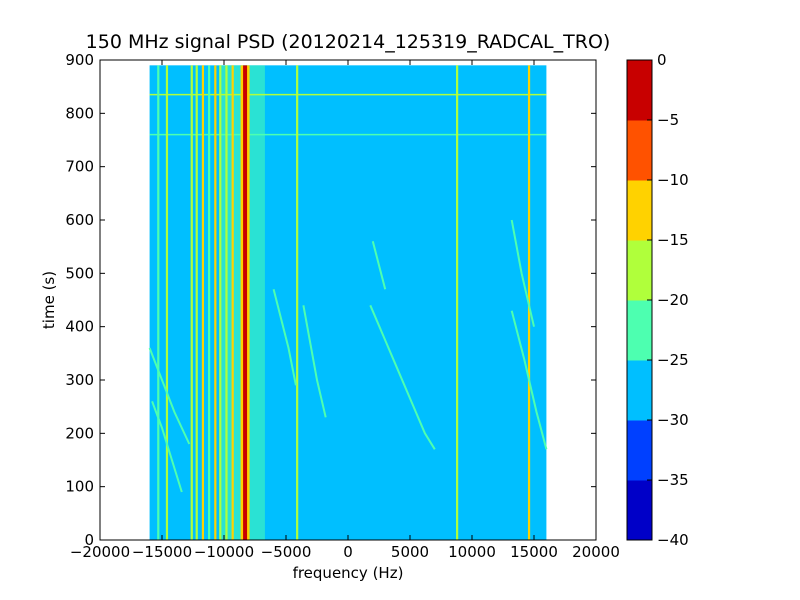 The width and height of the screenshot is (800, 600). I want to click on x-tick-label: 5000, so click(410, 552).